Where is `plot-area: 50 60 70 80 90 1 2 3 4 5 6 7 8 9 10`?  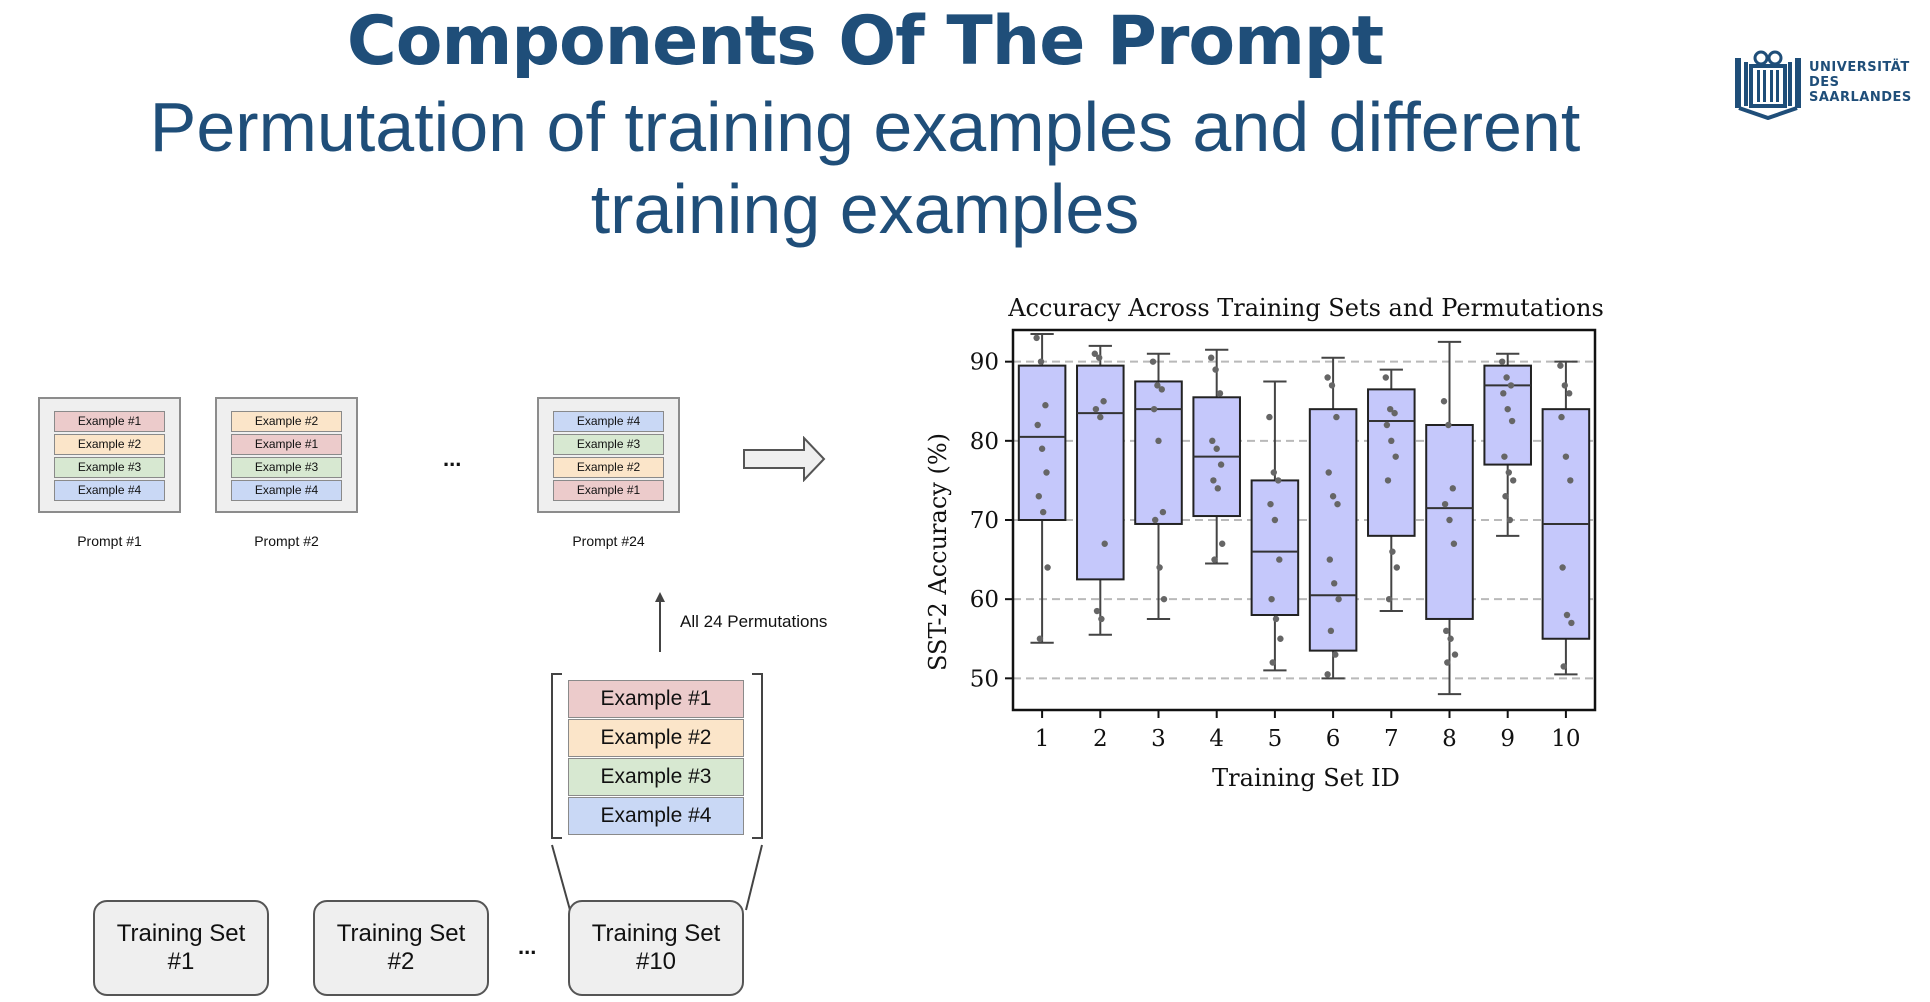
plot-area: 50 60 70 80 90 1 2 3 4 5 6 7 8 9 10 is located at coordinates (1283, 540).